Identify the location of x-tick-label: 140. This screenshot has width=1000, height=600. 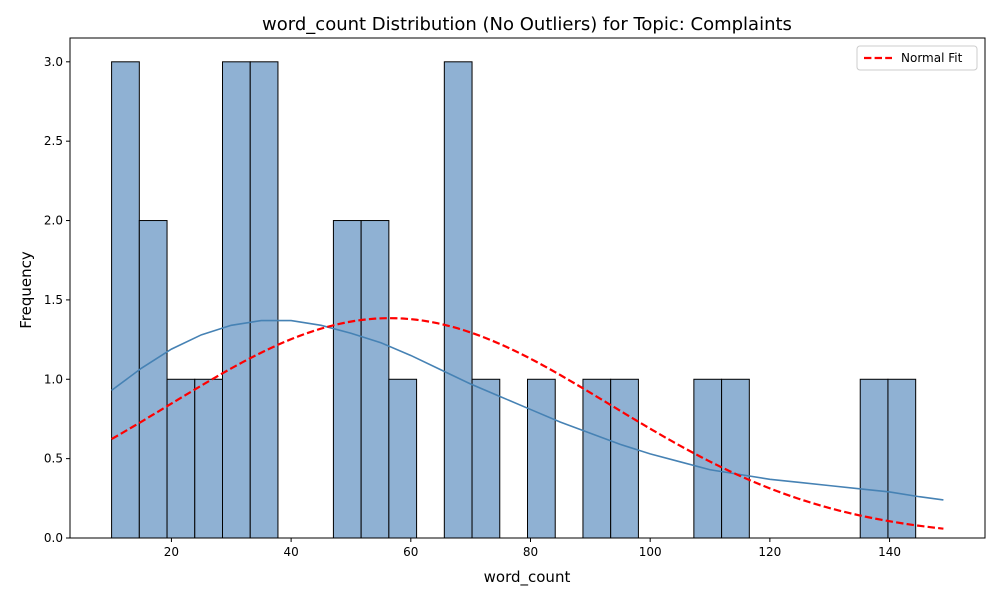
(889, 552).